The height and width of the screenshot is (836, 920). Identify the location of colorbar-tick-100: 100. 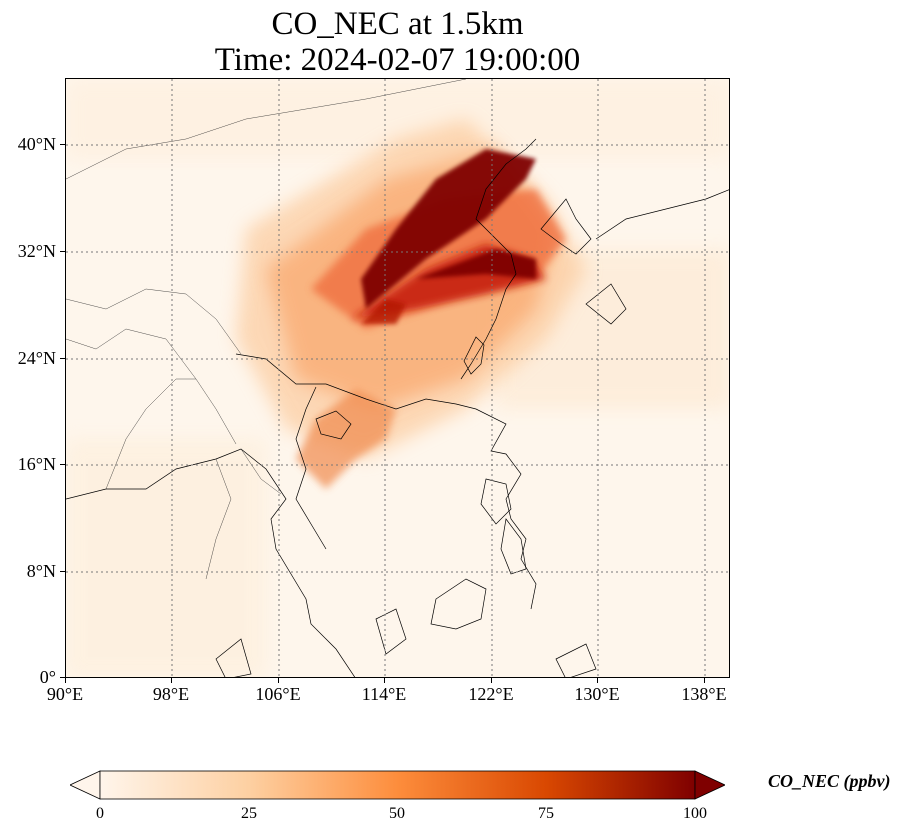
(695, 813).